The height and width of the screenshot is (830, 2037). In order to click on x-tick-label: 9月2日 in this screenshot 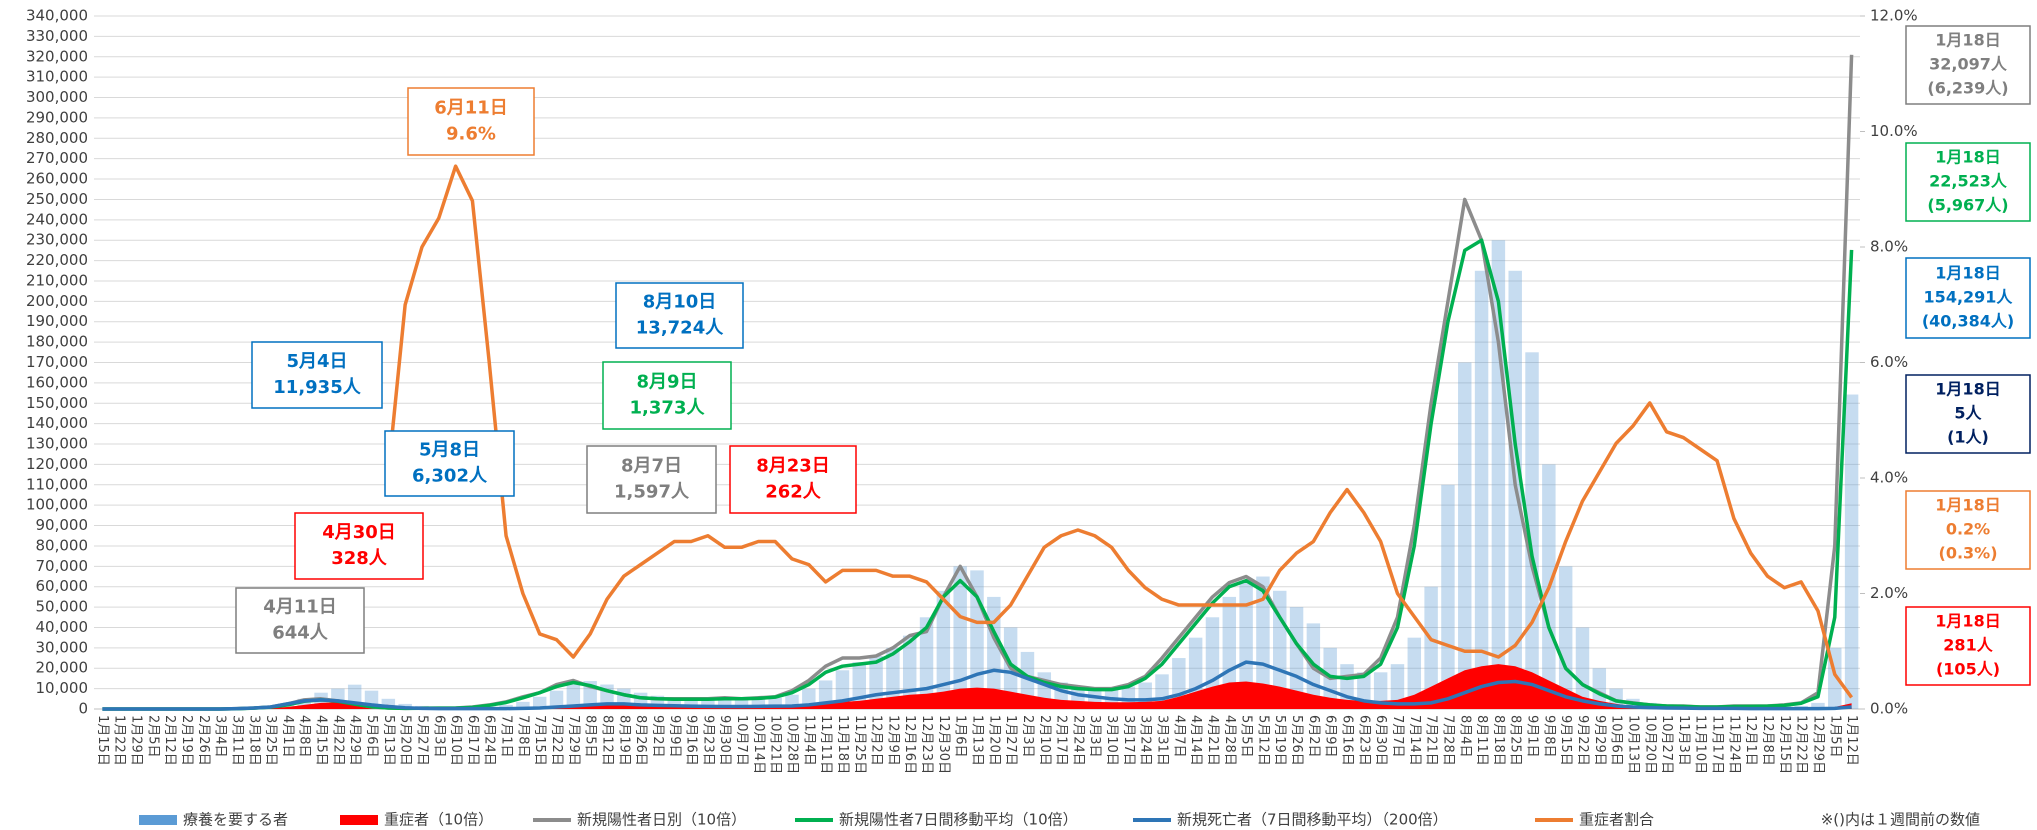, I will do `click(657, 736)`.